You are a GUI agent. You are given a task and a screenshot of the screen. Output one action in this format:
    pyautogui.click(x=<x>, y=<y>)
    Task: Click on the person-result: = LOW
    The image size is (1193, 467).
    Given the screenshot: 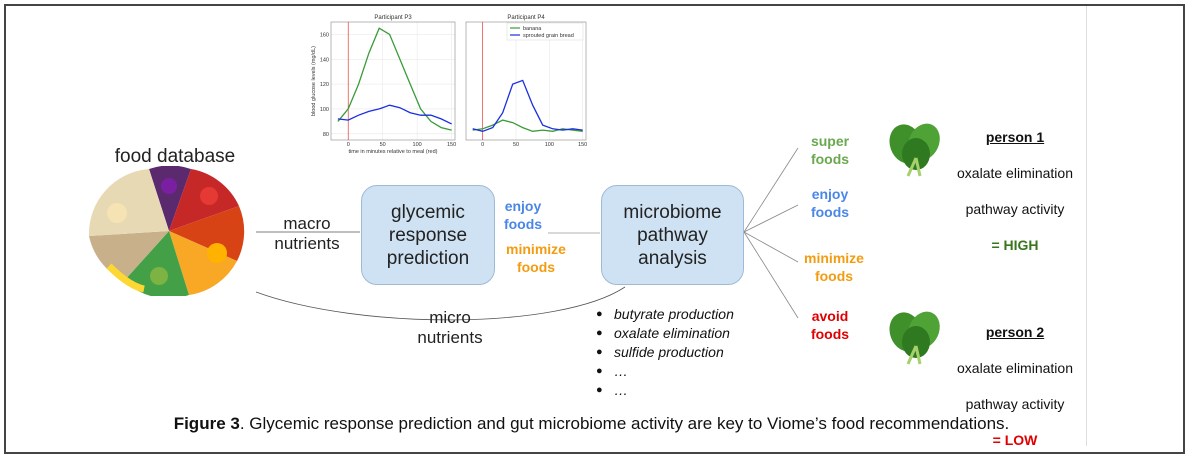 What is the action you would take?
    pyautogui.click(x=1015, y=440)
    